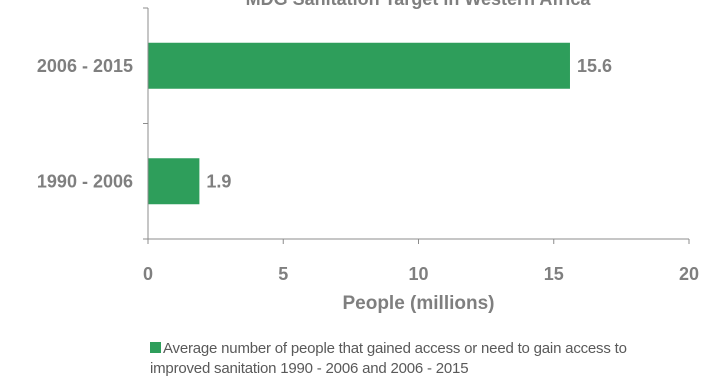 This screenshot has height=382, width=712. I want to click on x-axis-title: People (millions), so click(418, 303).